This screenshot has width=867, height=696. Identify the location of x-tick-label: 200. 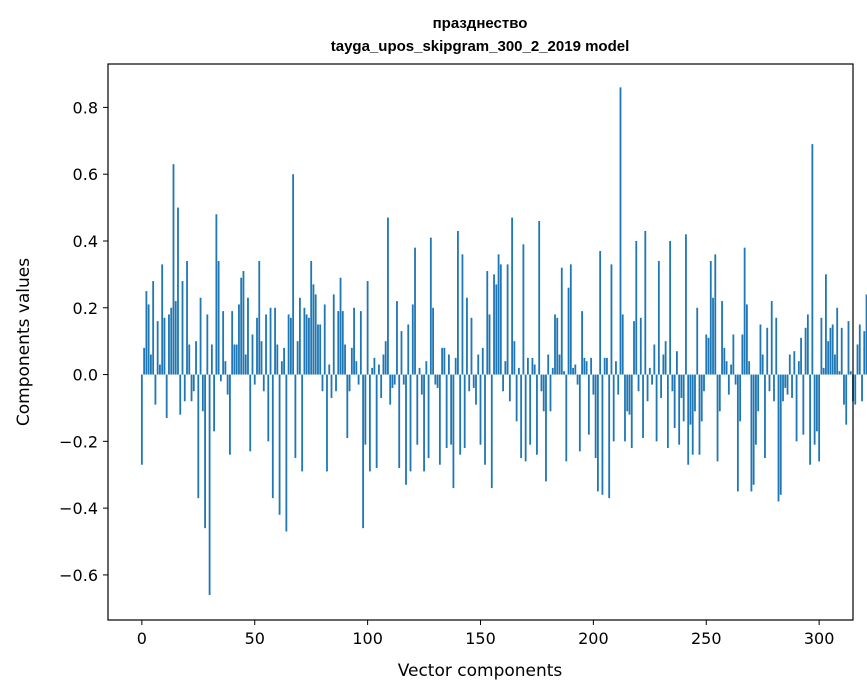
(593, 638).